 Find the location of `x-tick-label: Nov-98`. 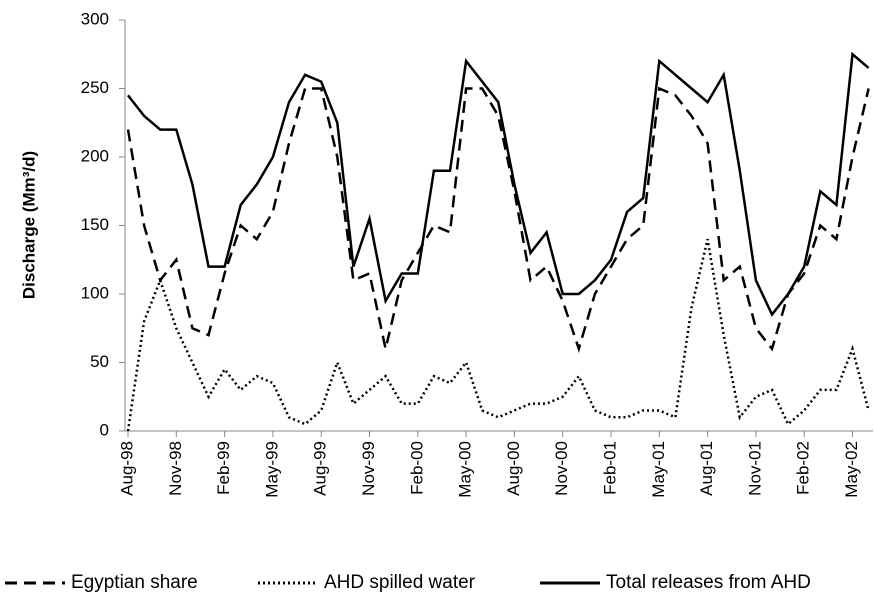

x-tick-label: Nov-98 is located at coordinates (175, 468).